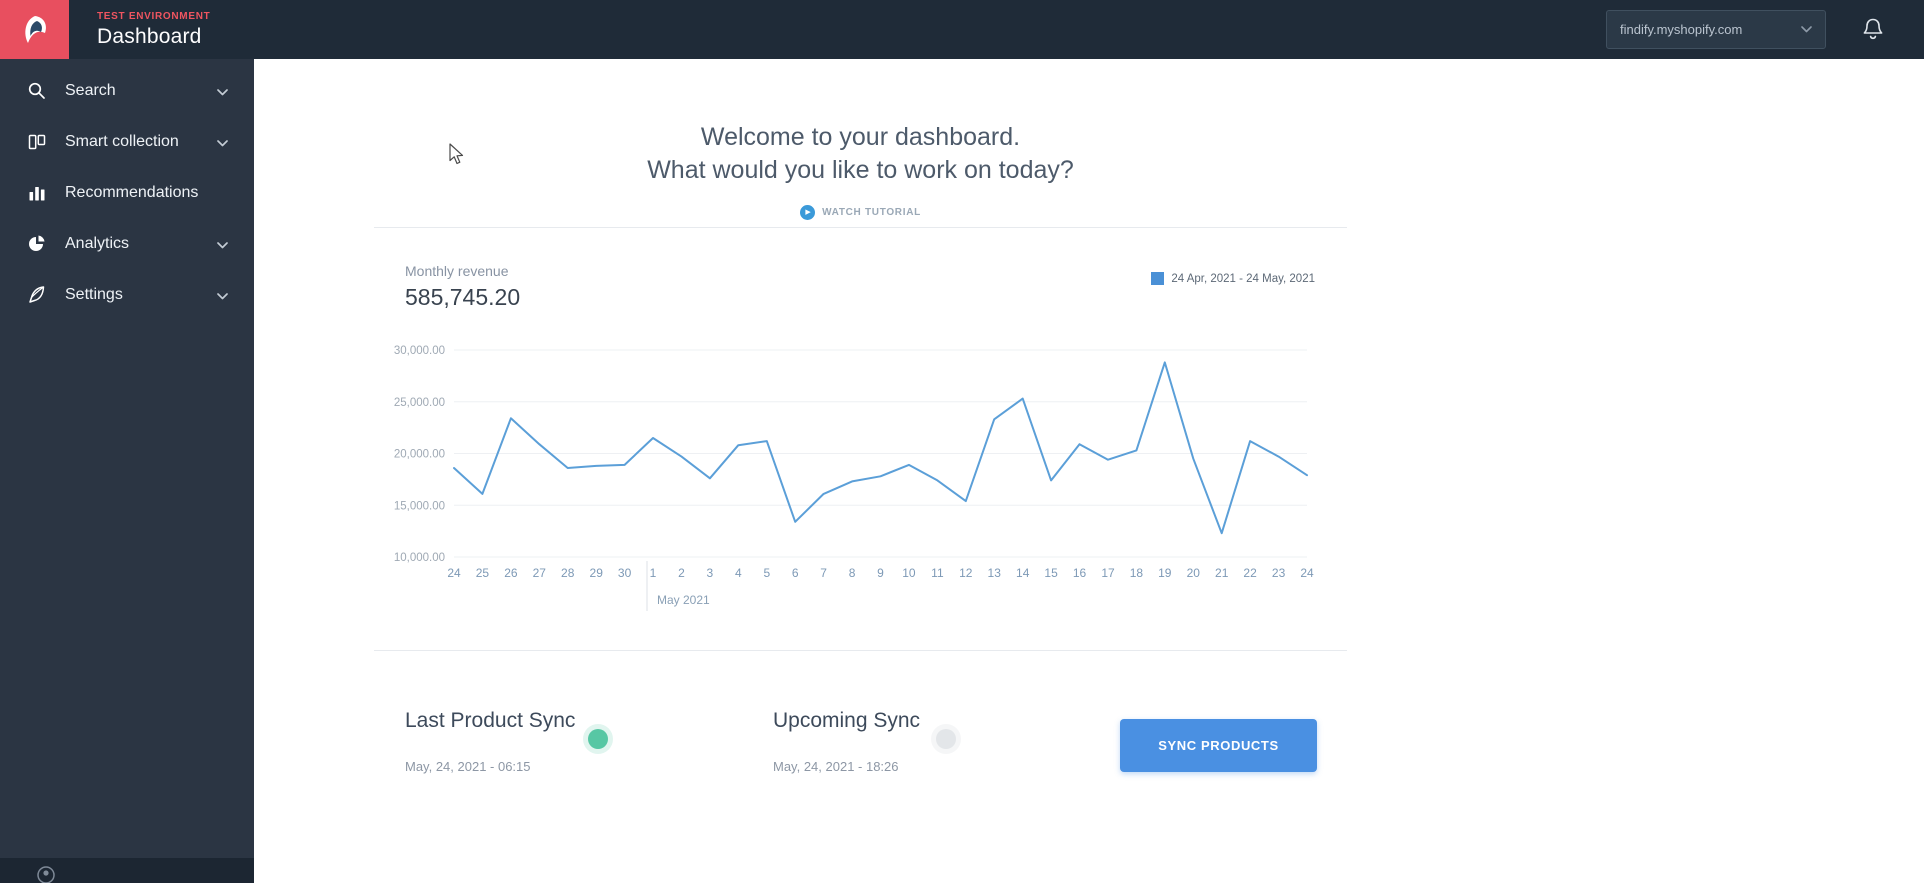  Describe the element at coordinates (463, 297) in the screenshot. I see `monthly-revenue-total: 585,745.20` at that location.